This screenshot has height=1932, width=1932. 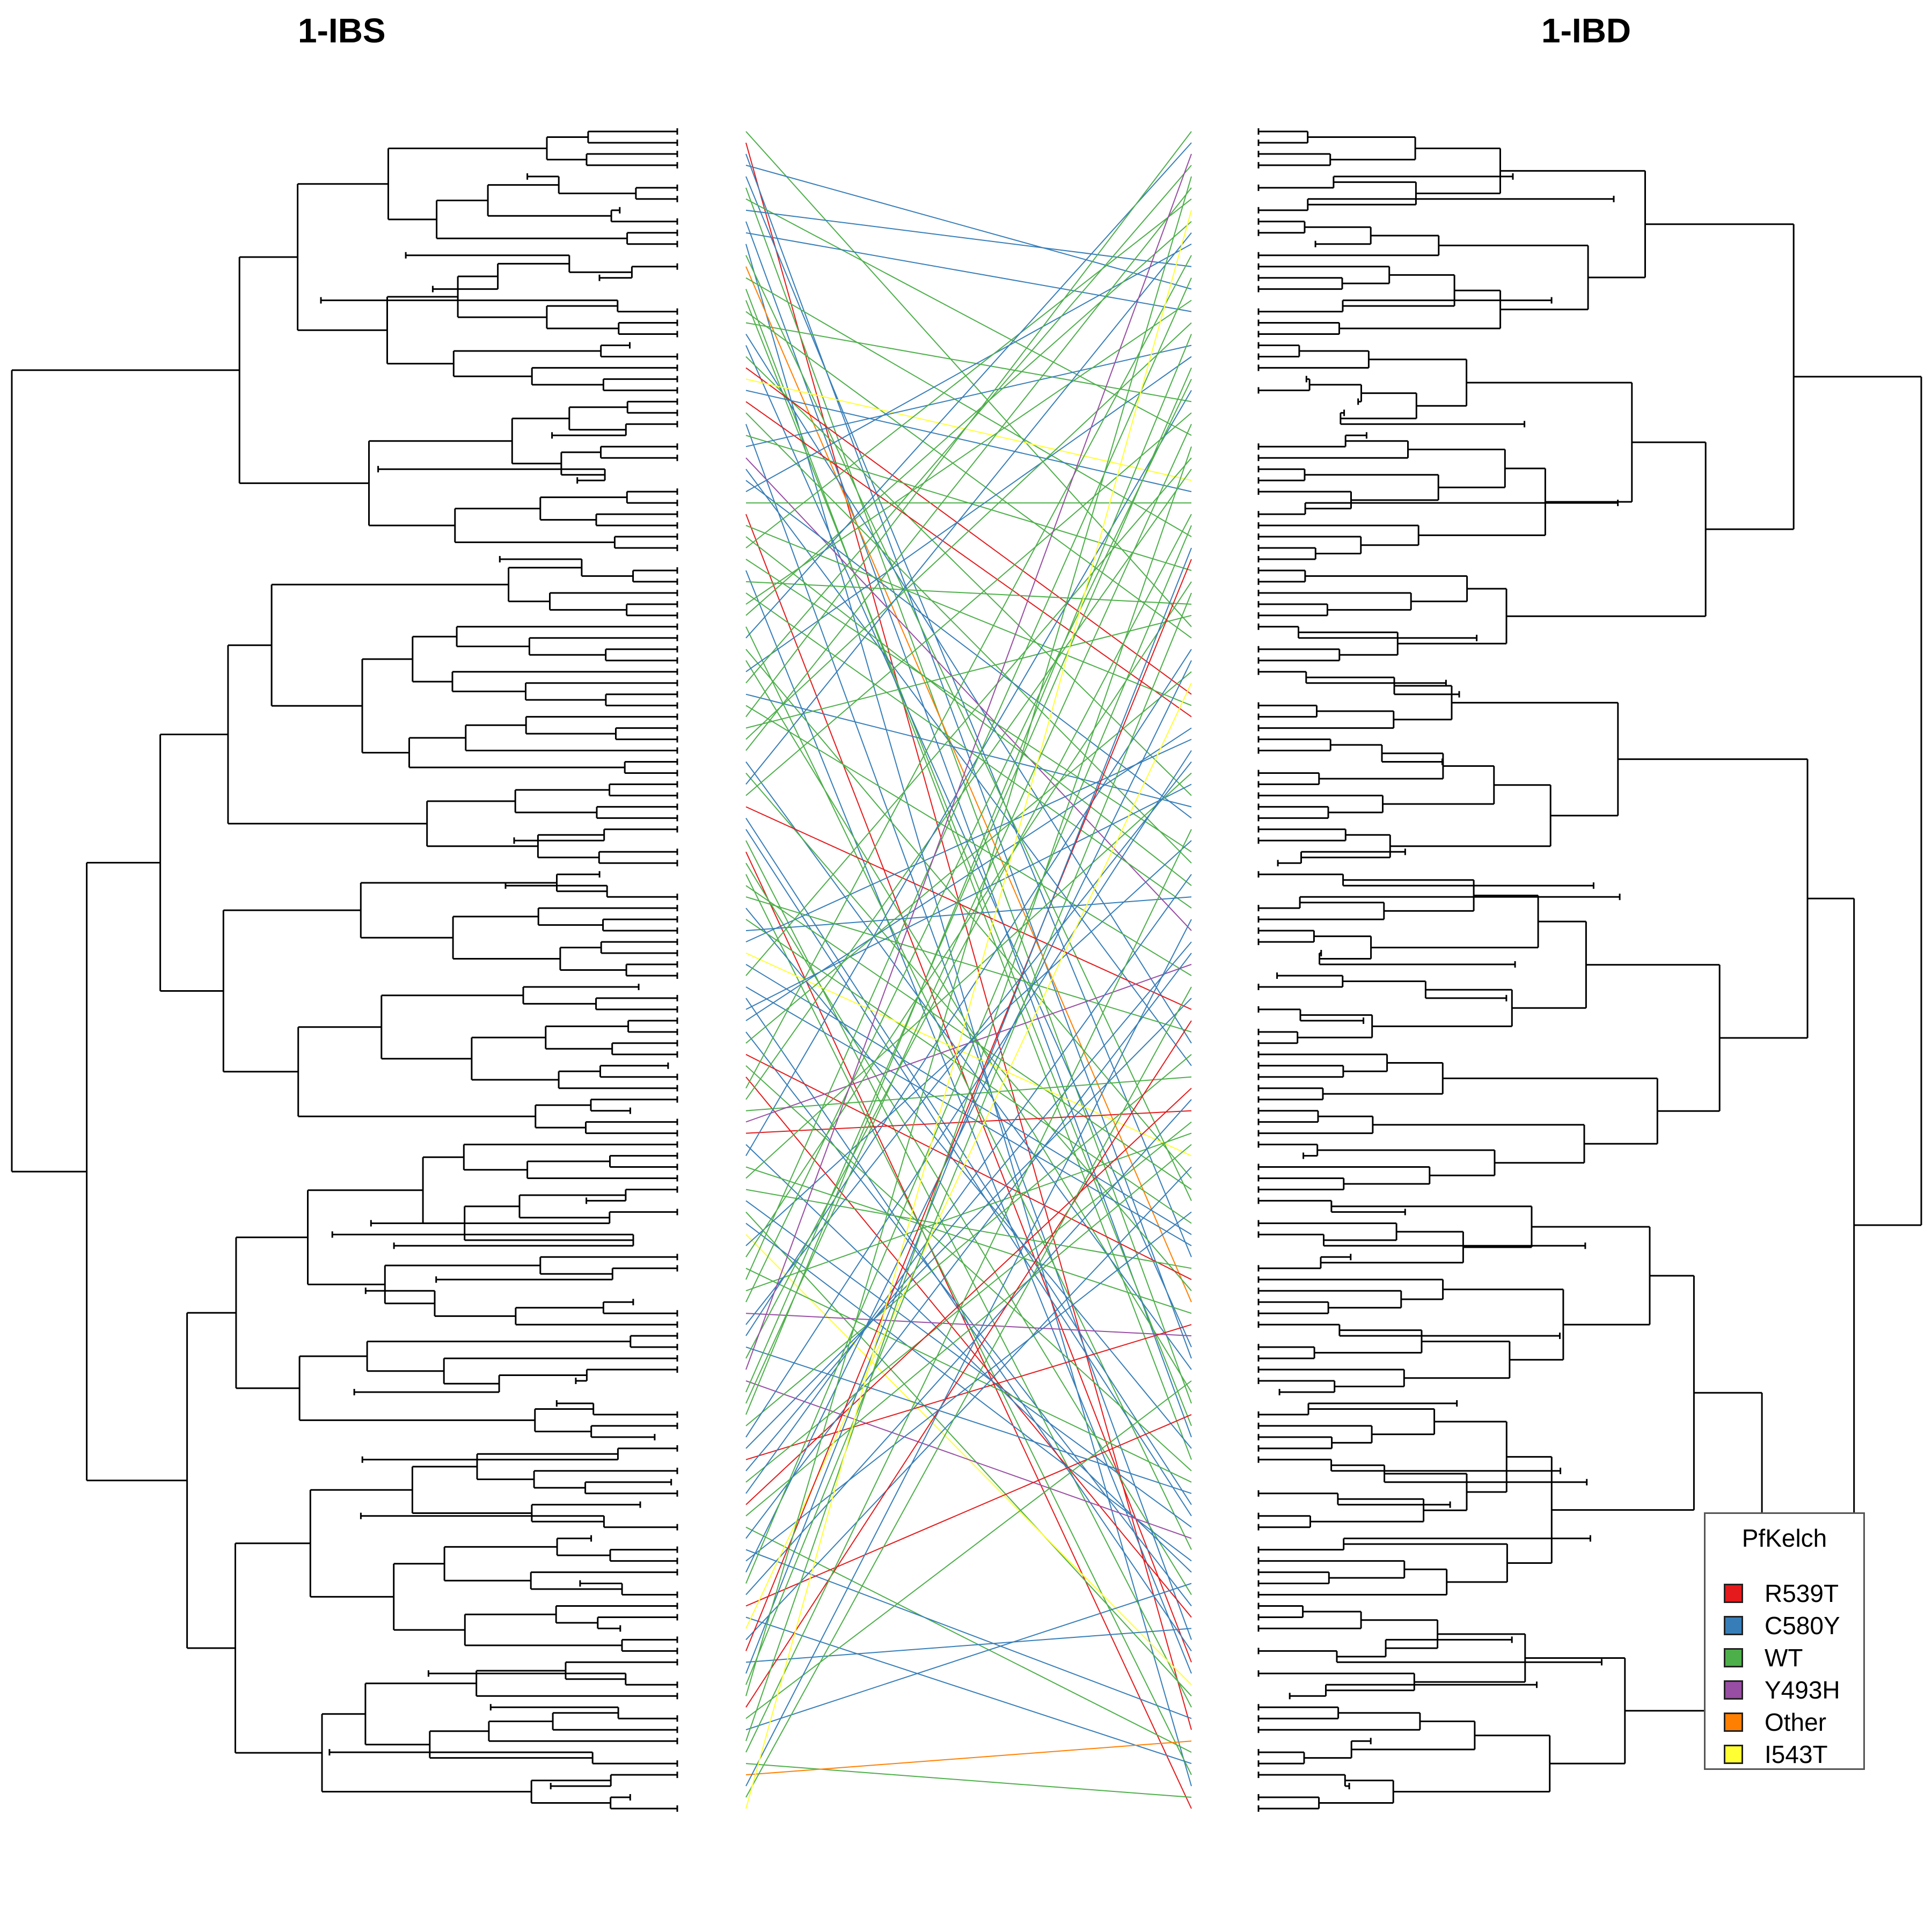 I want to click on legend-item-other: Other, so click(x=1775, y=1722).